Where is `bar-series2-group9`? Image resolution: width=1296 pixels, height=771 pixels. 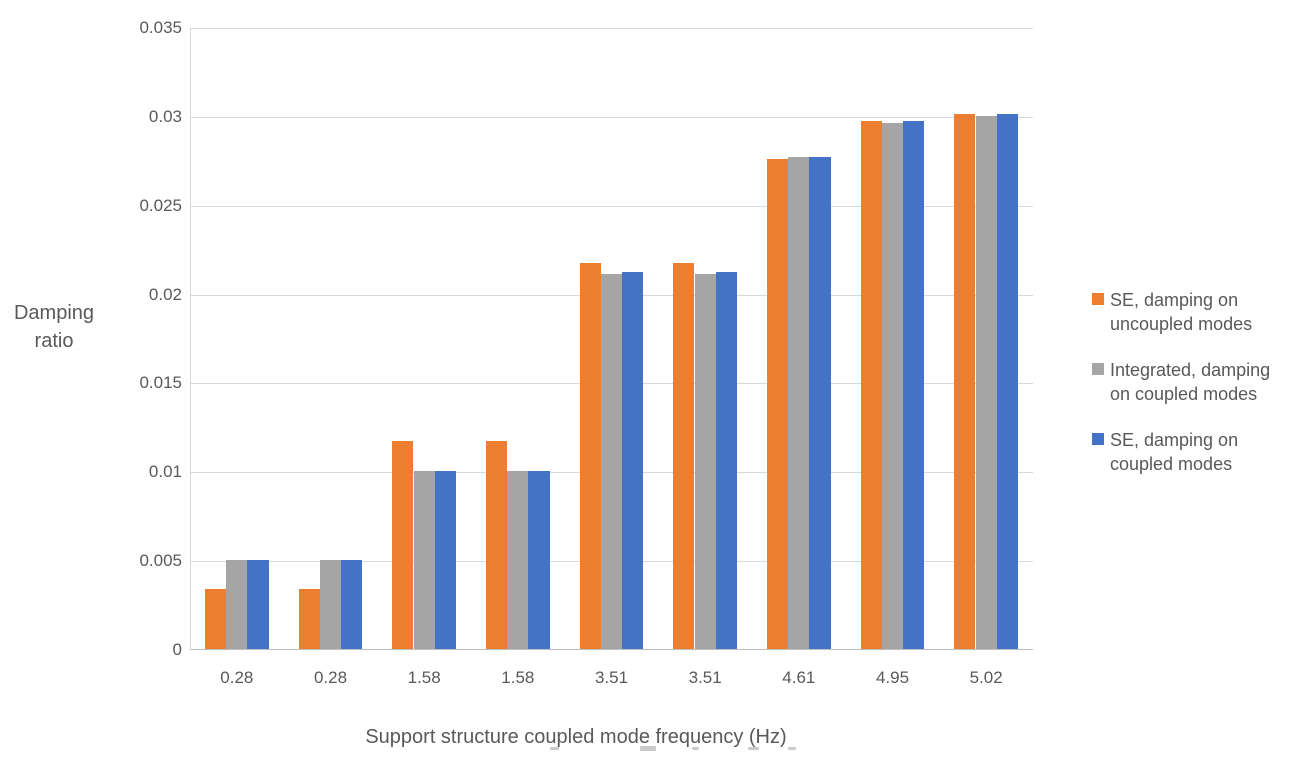 bar-series2-group9 is located at coordinates (986, 382).